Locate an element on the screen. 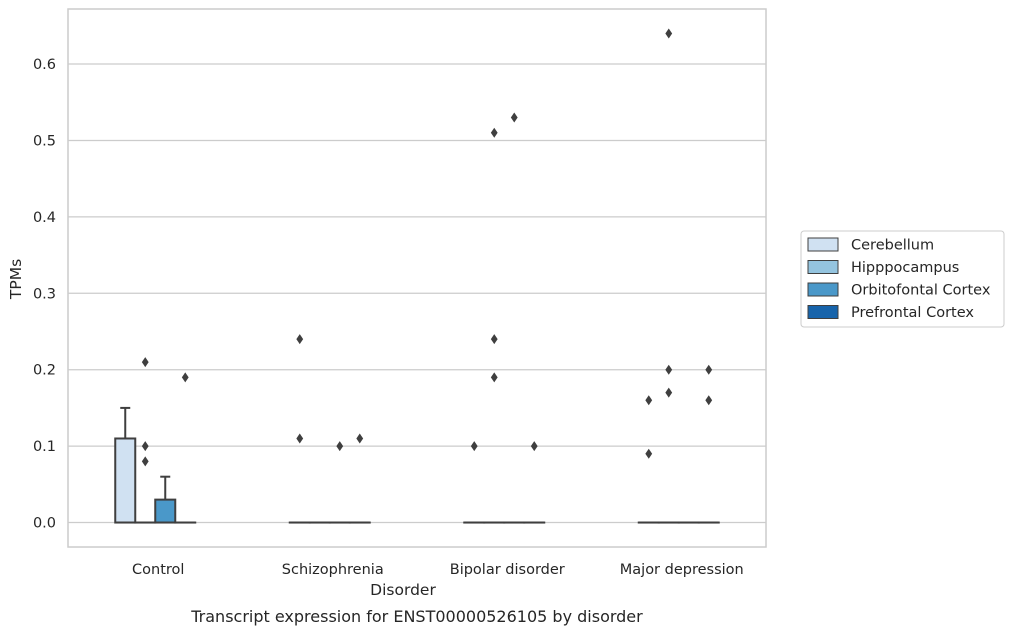 The width and height of the screenshot is (1014, 634). x-tick-label: Major depression is located at coordinates (682, 570).